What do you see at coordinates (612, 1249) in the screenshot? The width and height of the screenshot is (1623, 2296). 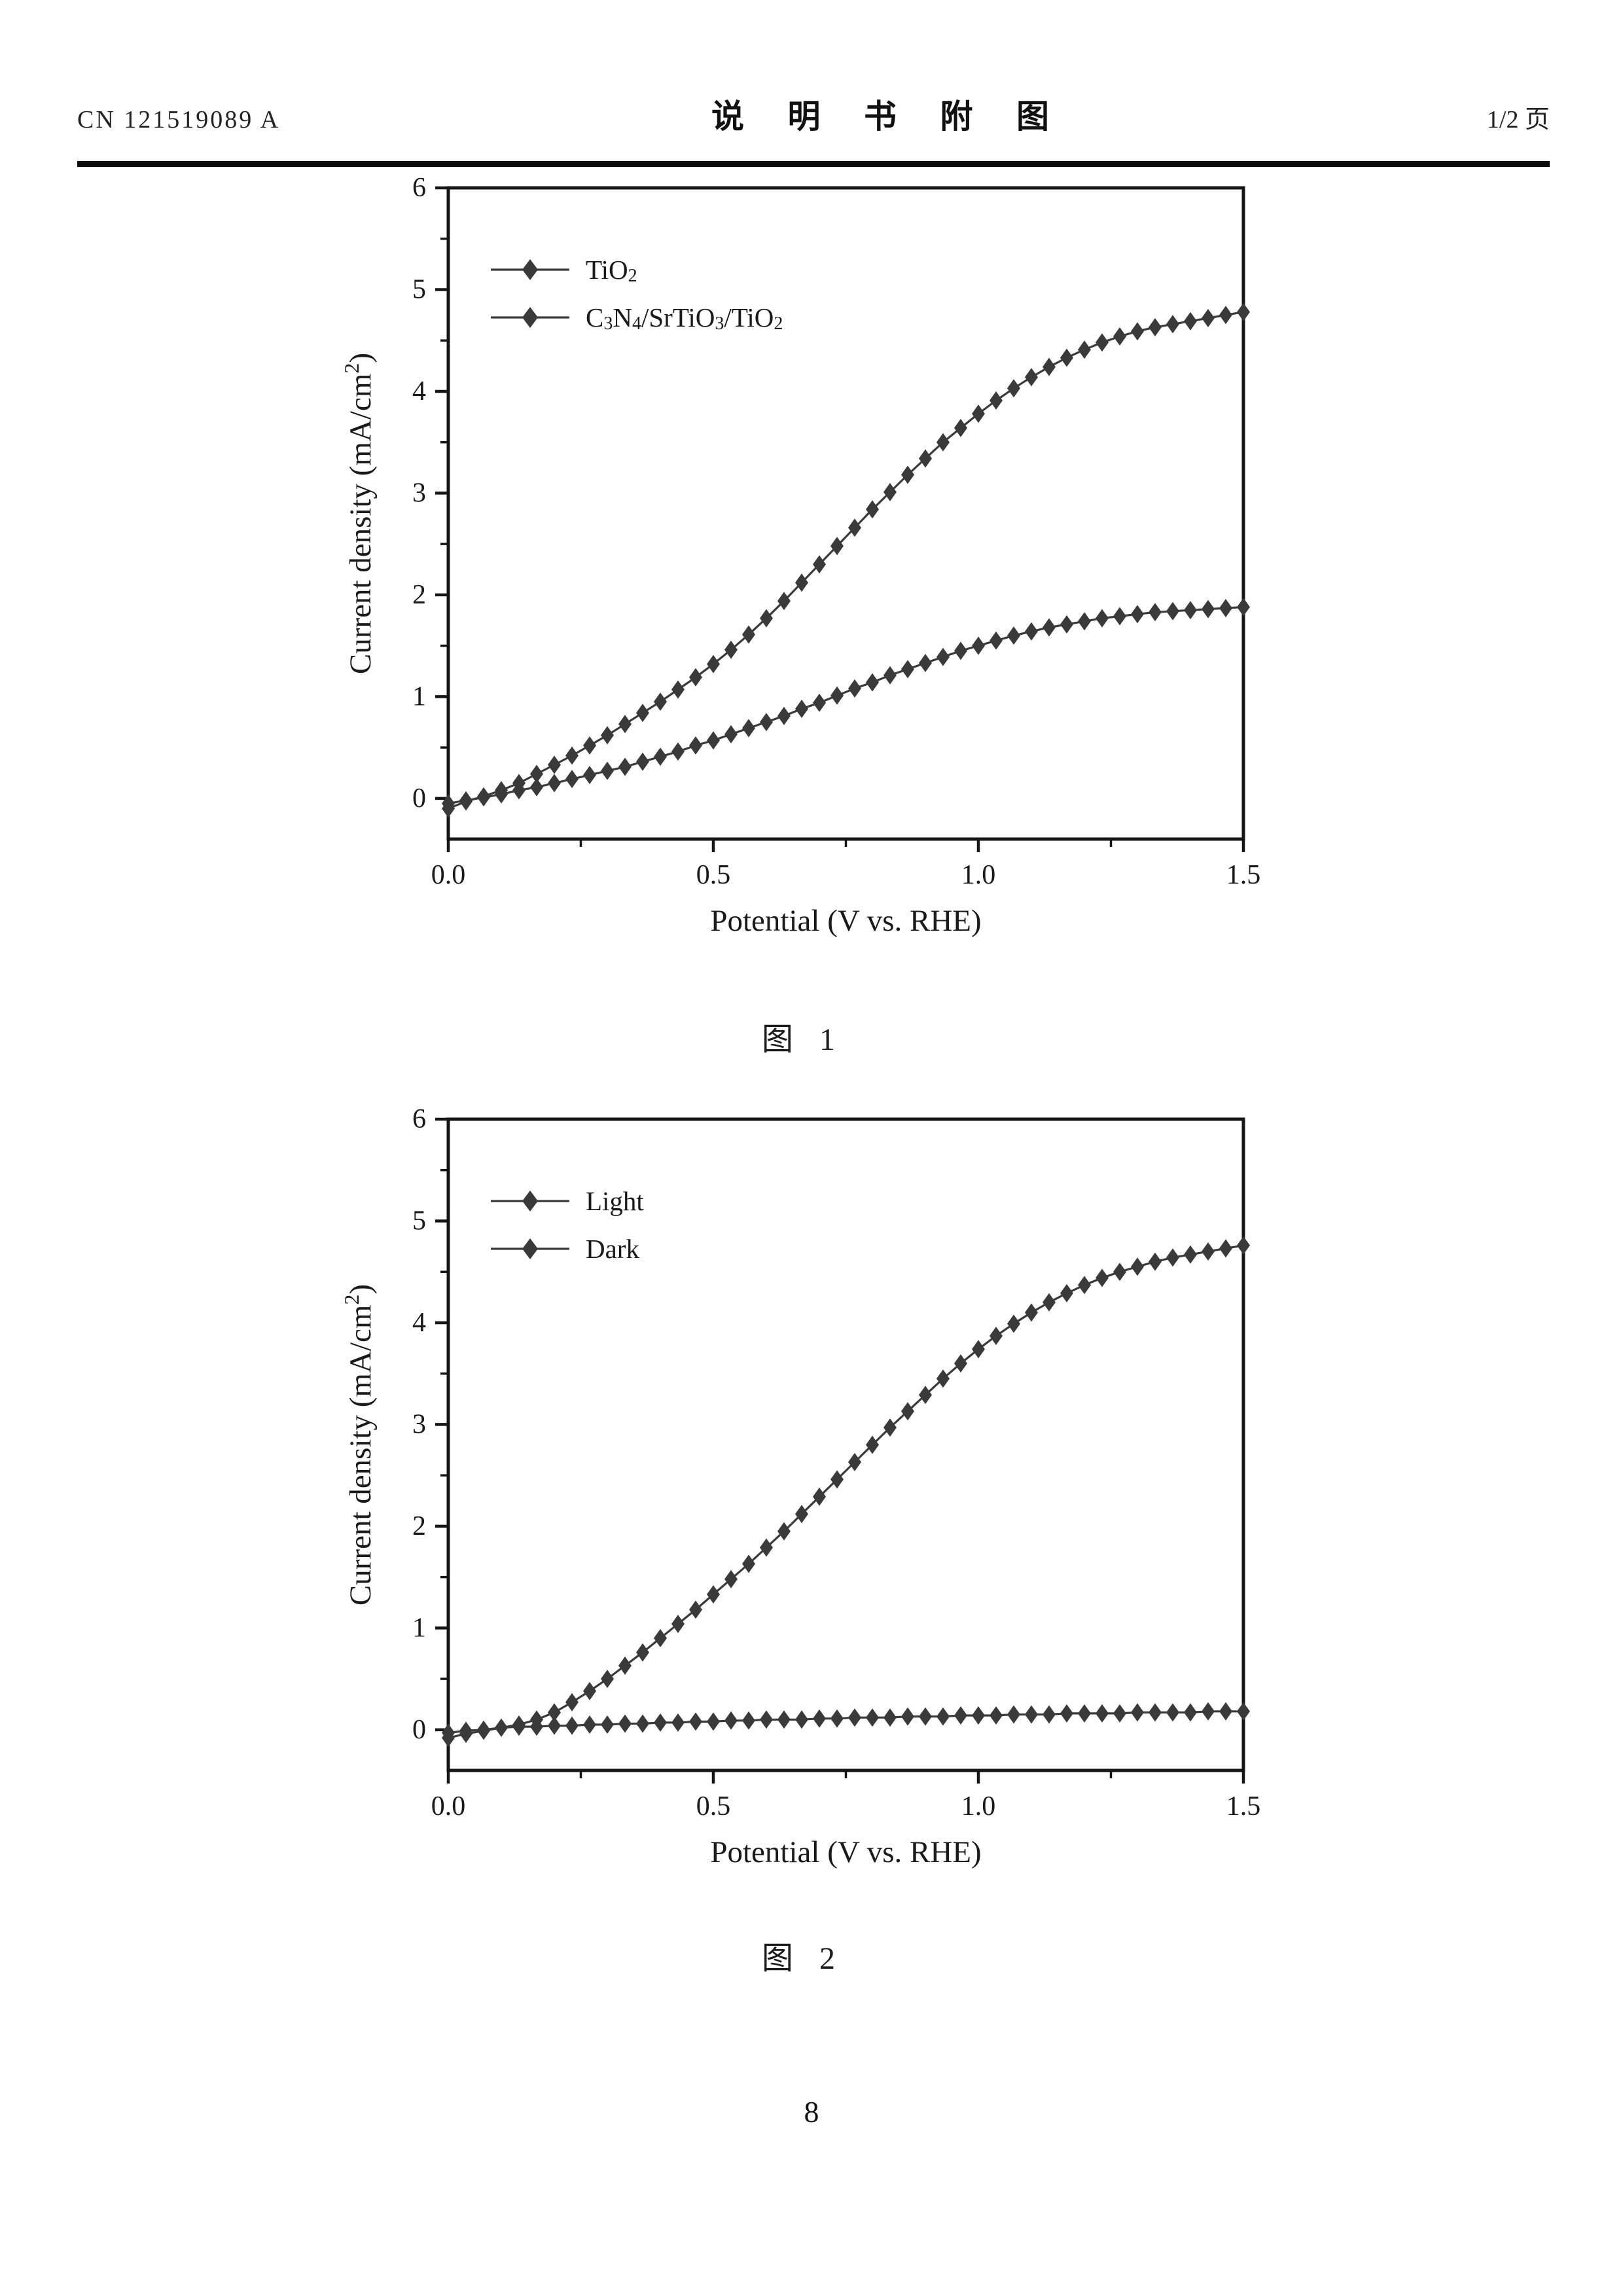 I see `legend-label: Dark` at bounding box center [612, 1249].